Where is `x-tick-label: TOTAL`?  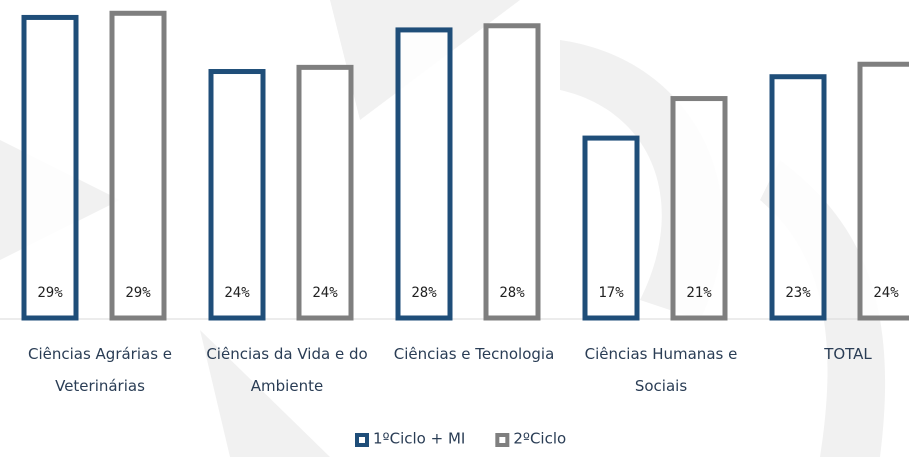
x-tick-label: TOTAL is located at coordinates (848, 354).